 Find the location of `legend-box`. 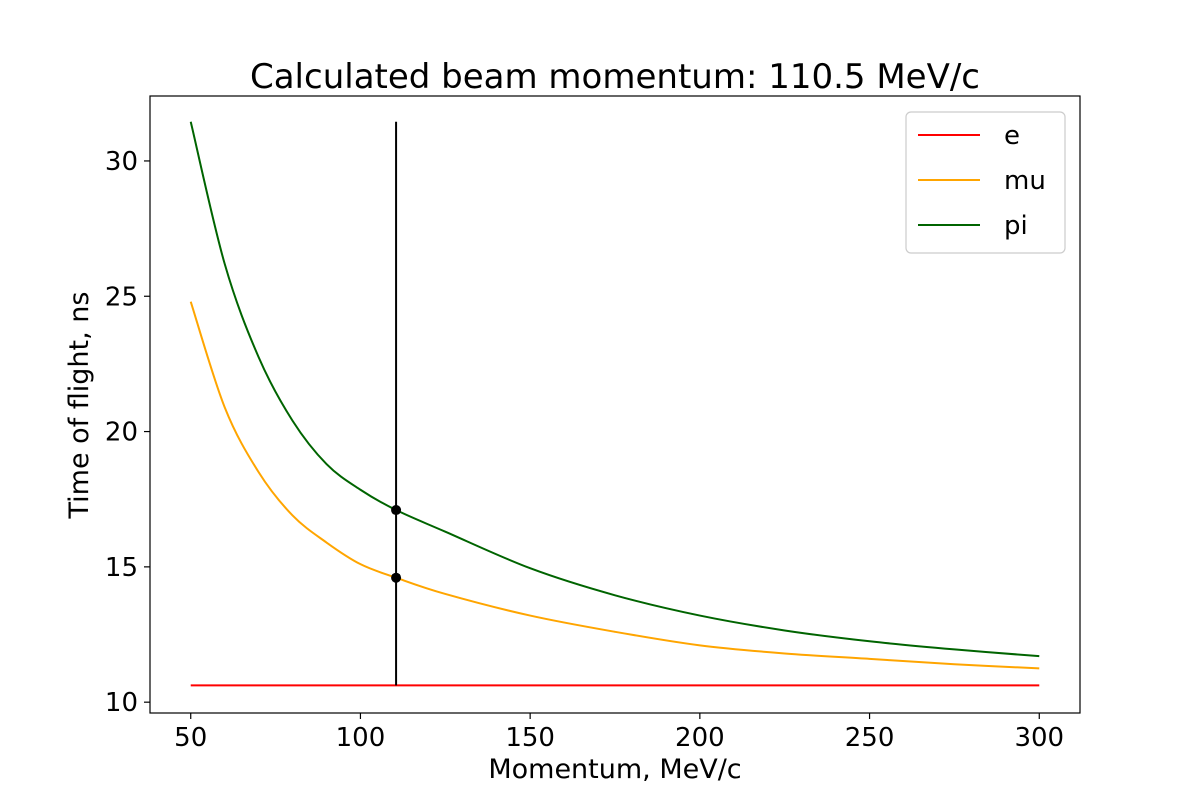

legend-box is located at coordinates (985, 182).